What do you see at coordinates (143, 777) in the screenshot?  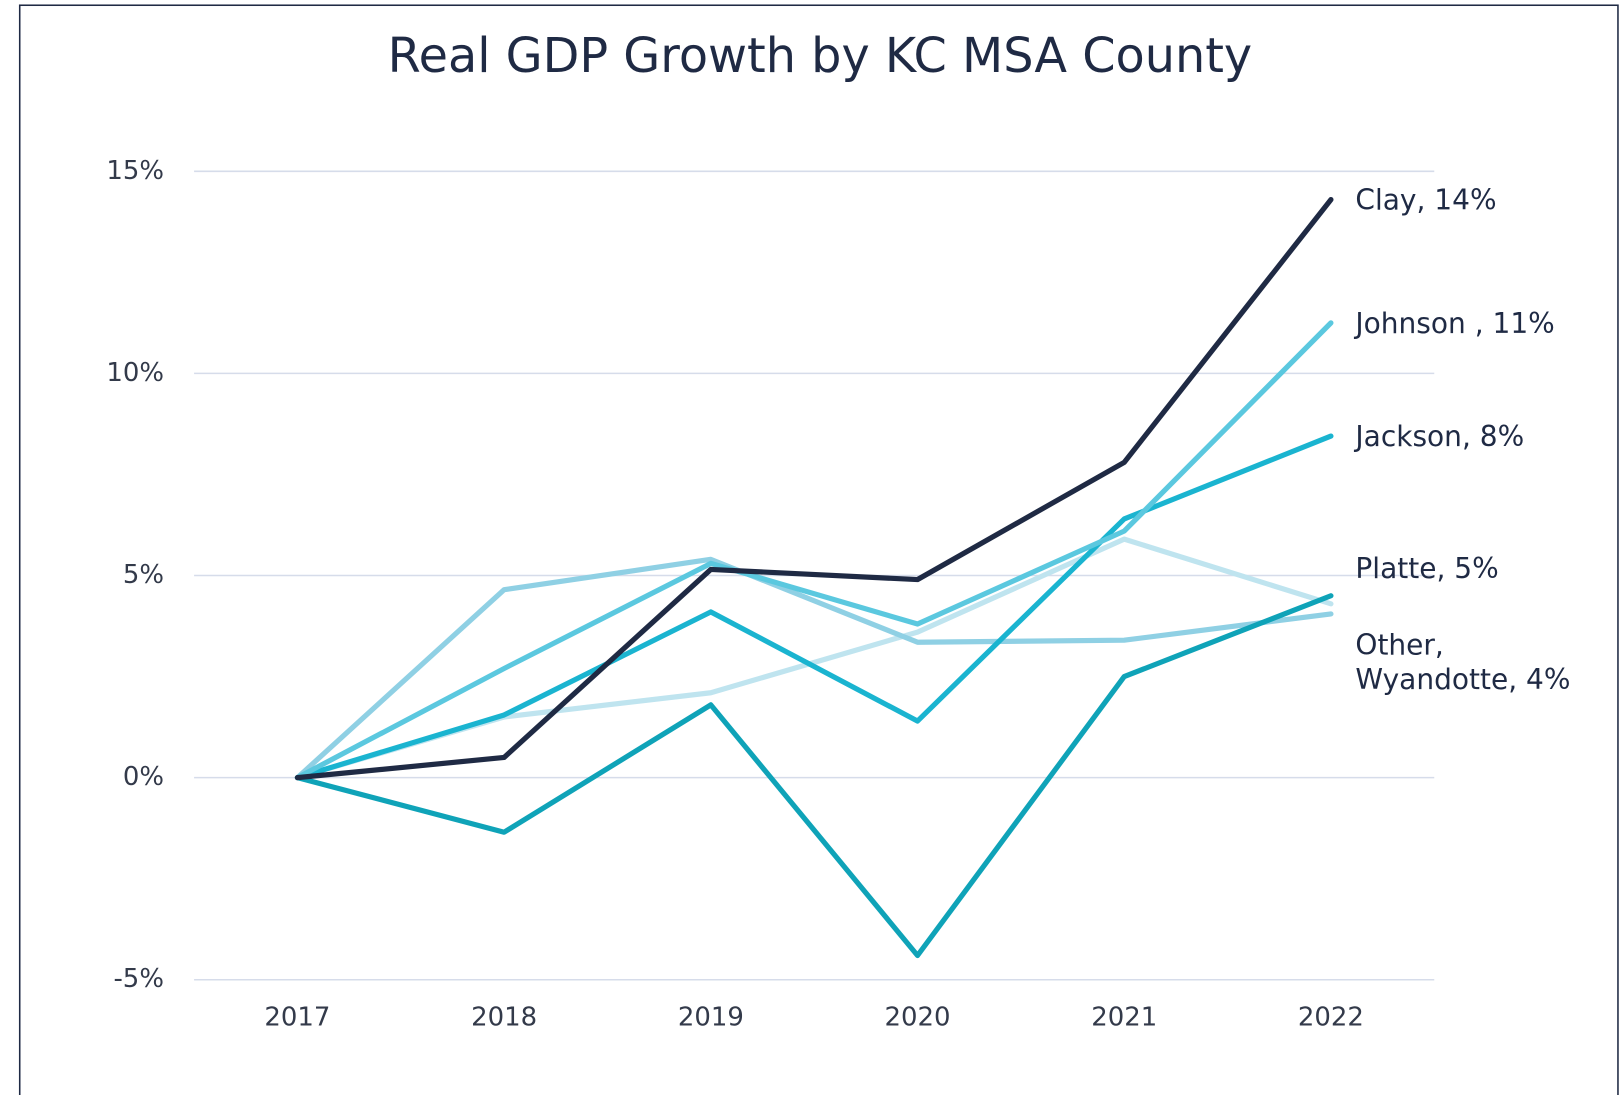 I see `y-tick-label: 0%` at bounding box center [143, 777].